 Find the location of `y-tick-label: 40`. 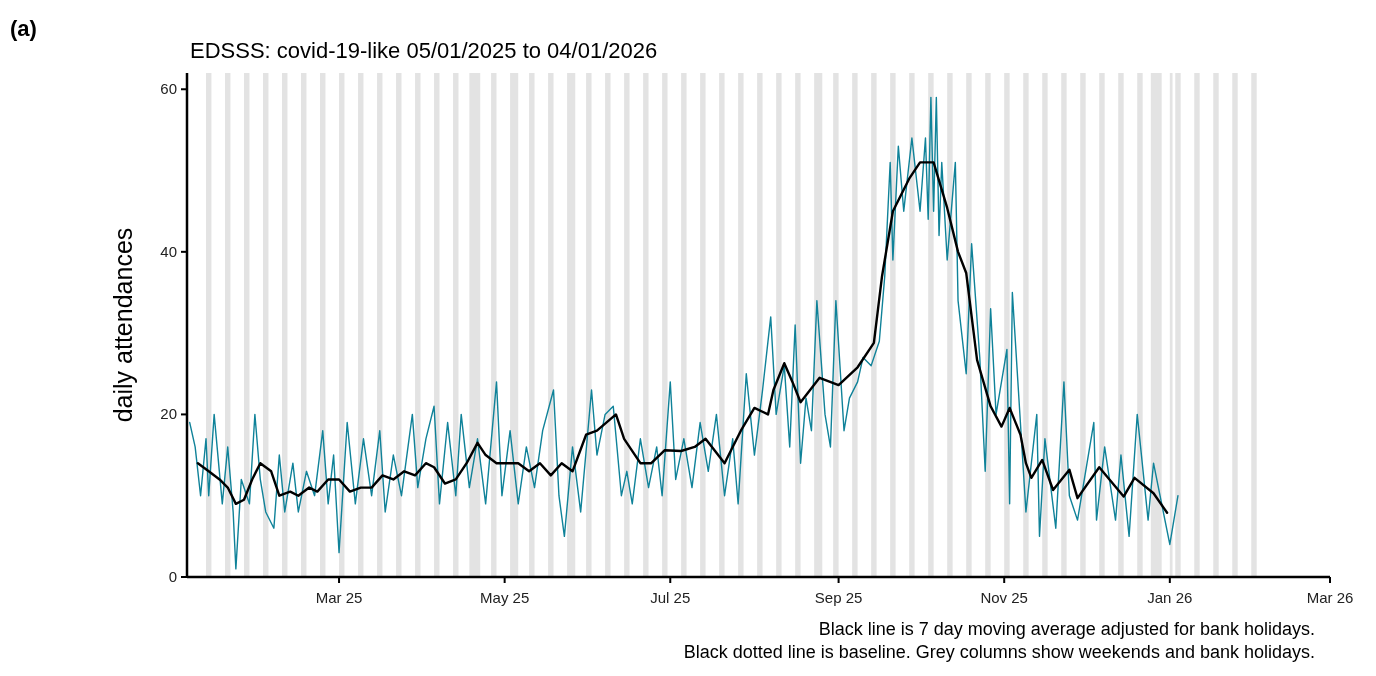

y-tick-label: 40 is located at coordinates (168, 251).